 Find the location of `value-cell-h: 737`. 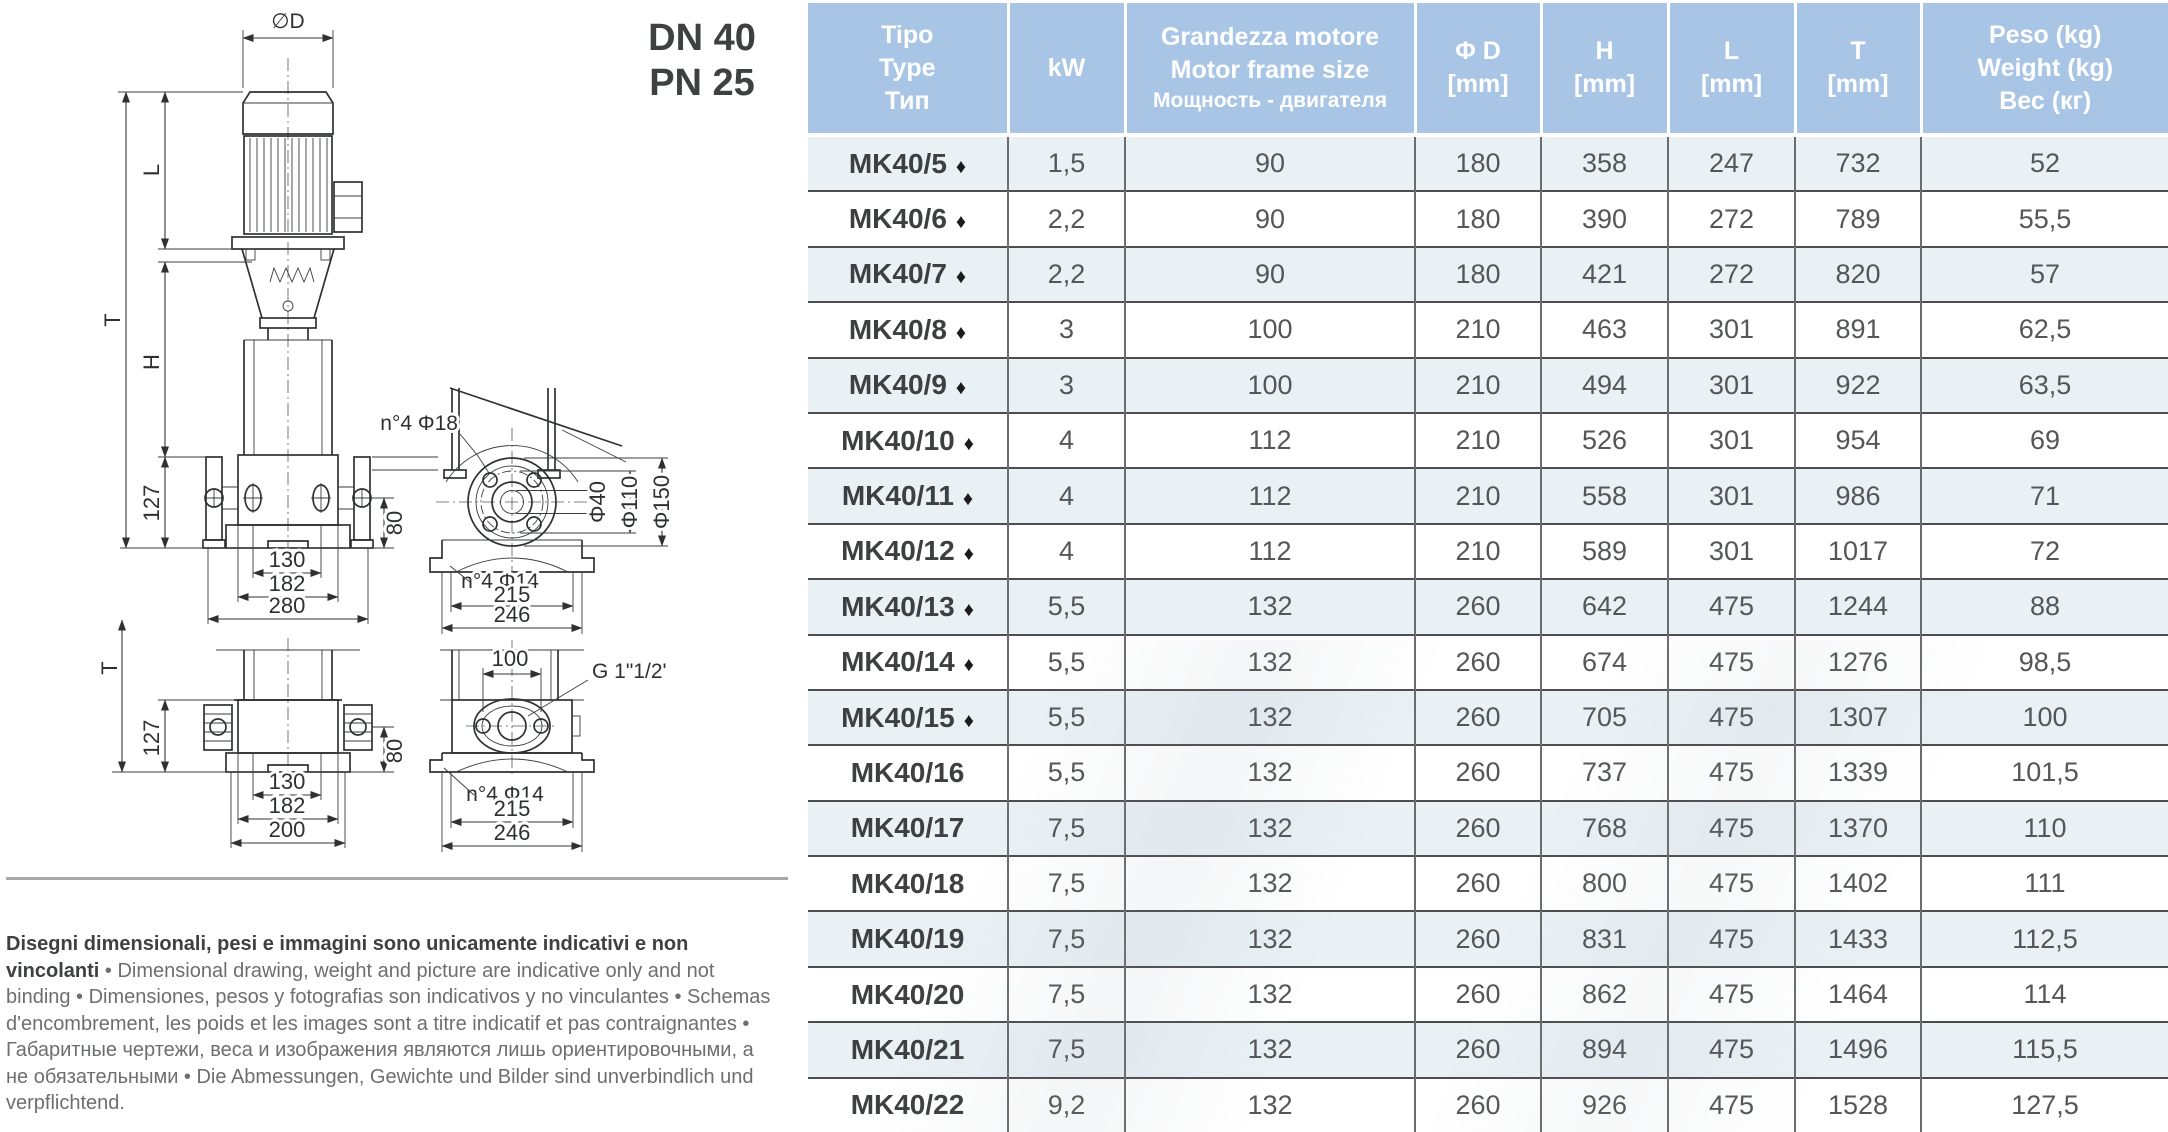

value-cell-h: 737 is located at coordinates (1604, 773).